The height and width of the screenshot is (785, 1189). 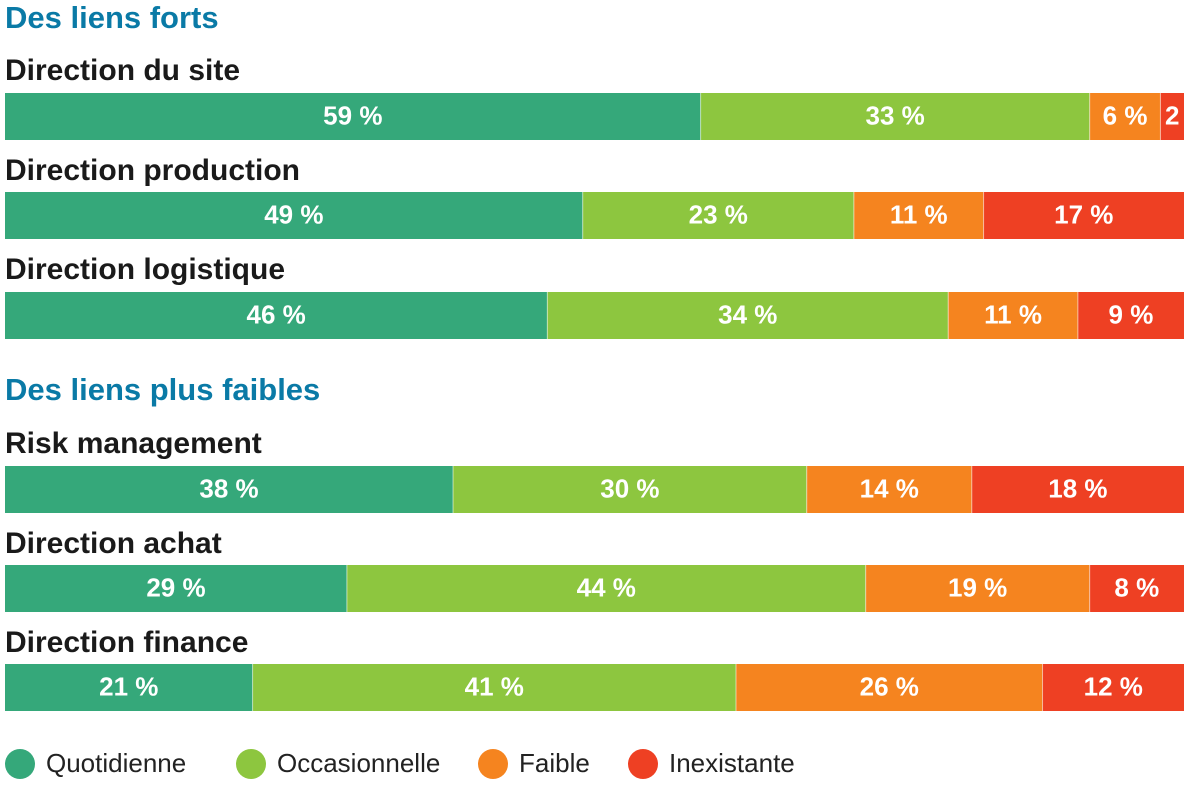 I want to click on bar-value-label: 34 %, so click(x=747, y=314).